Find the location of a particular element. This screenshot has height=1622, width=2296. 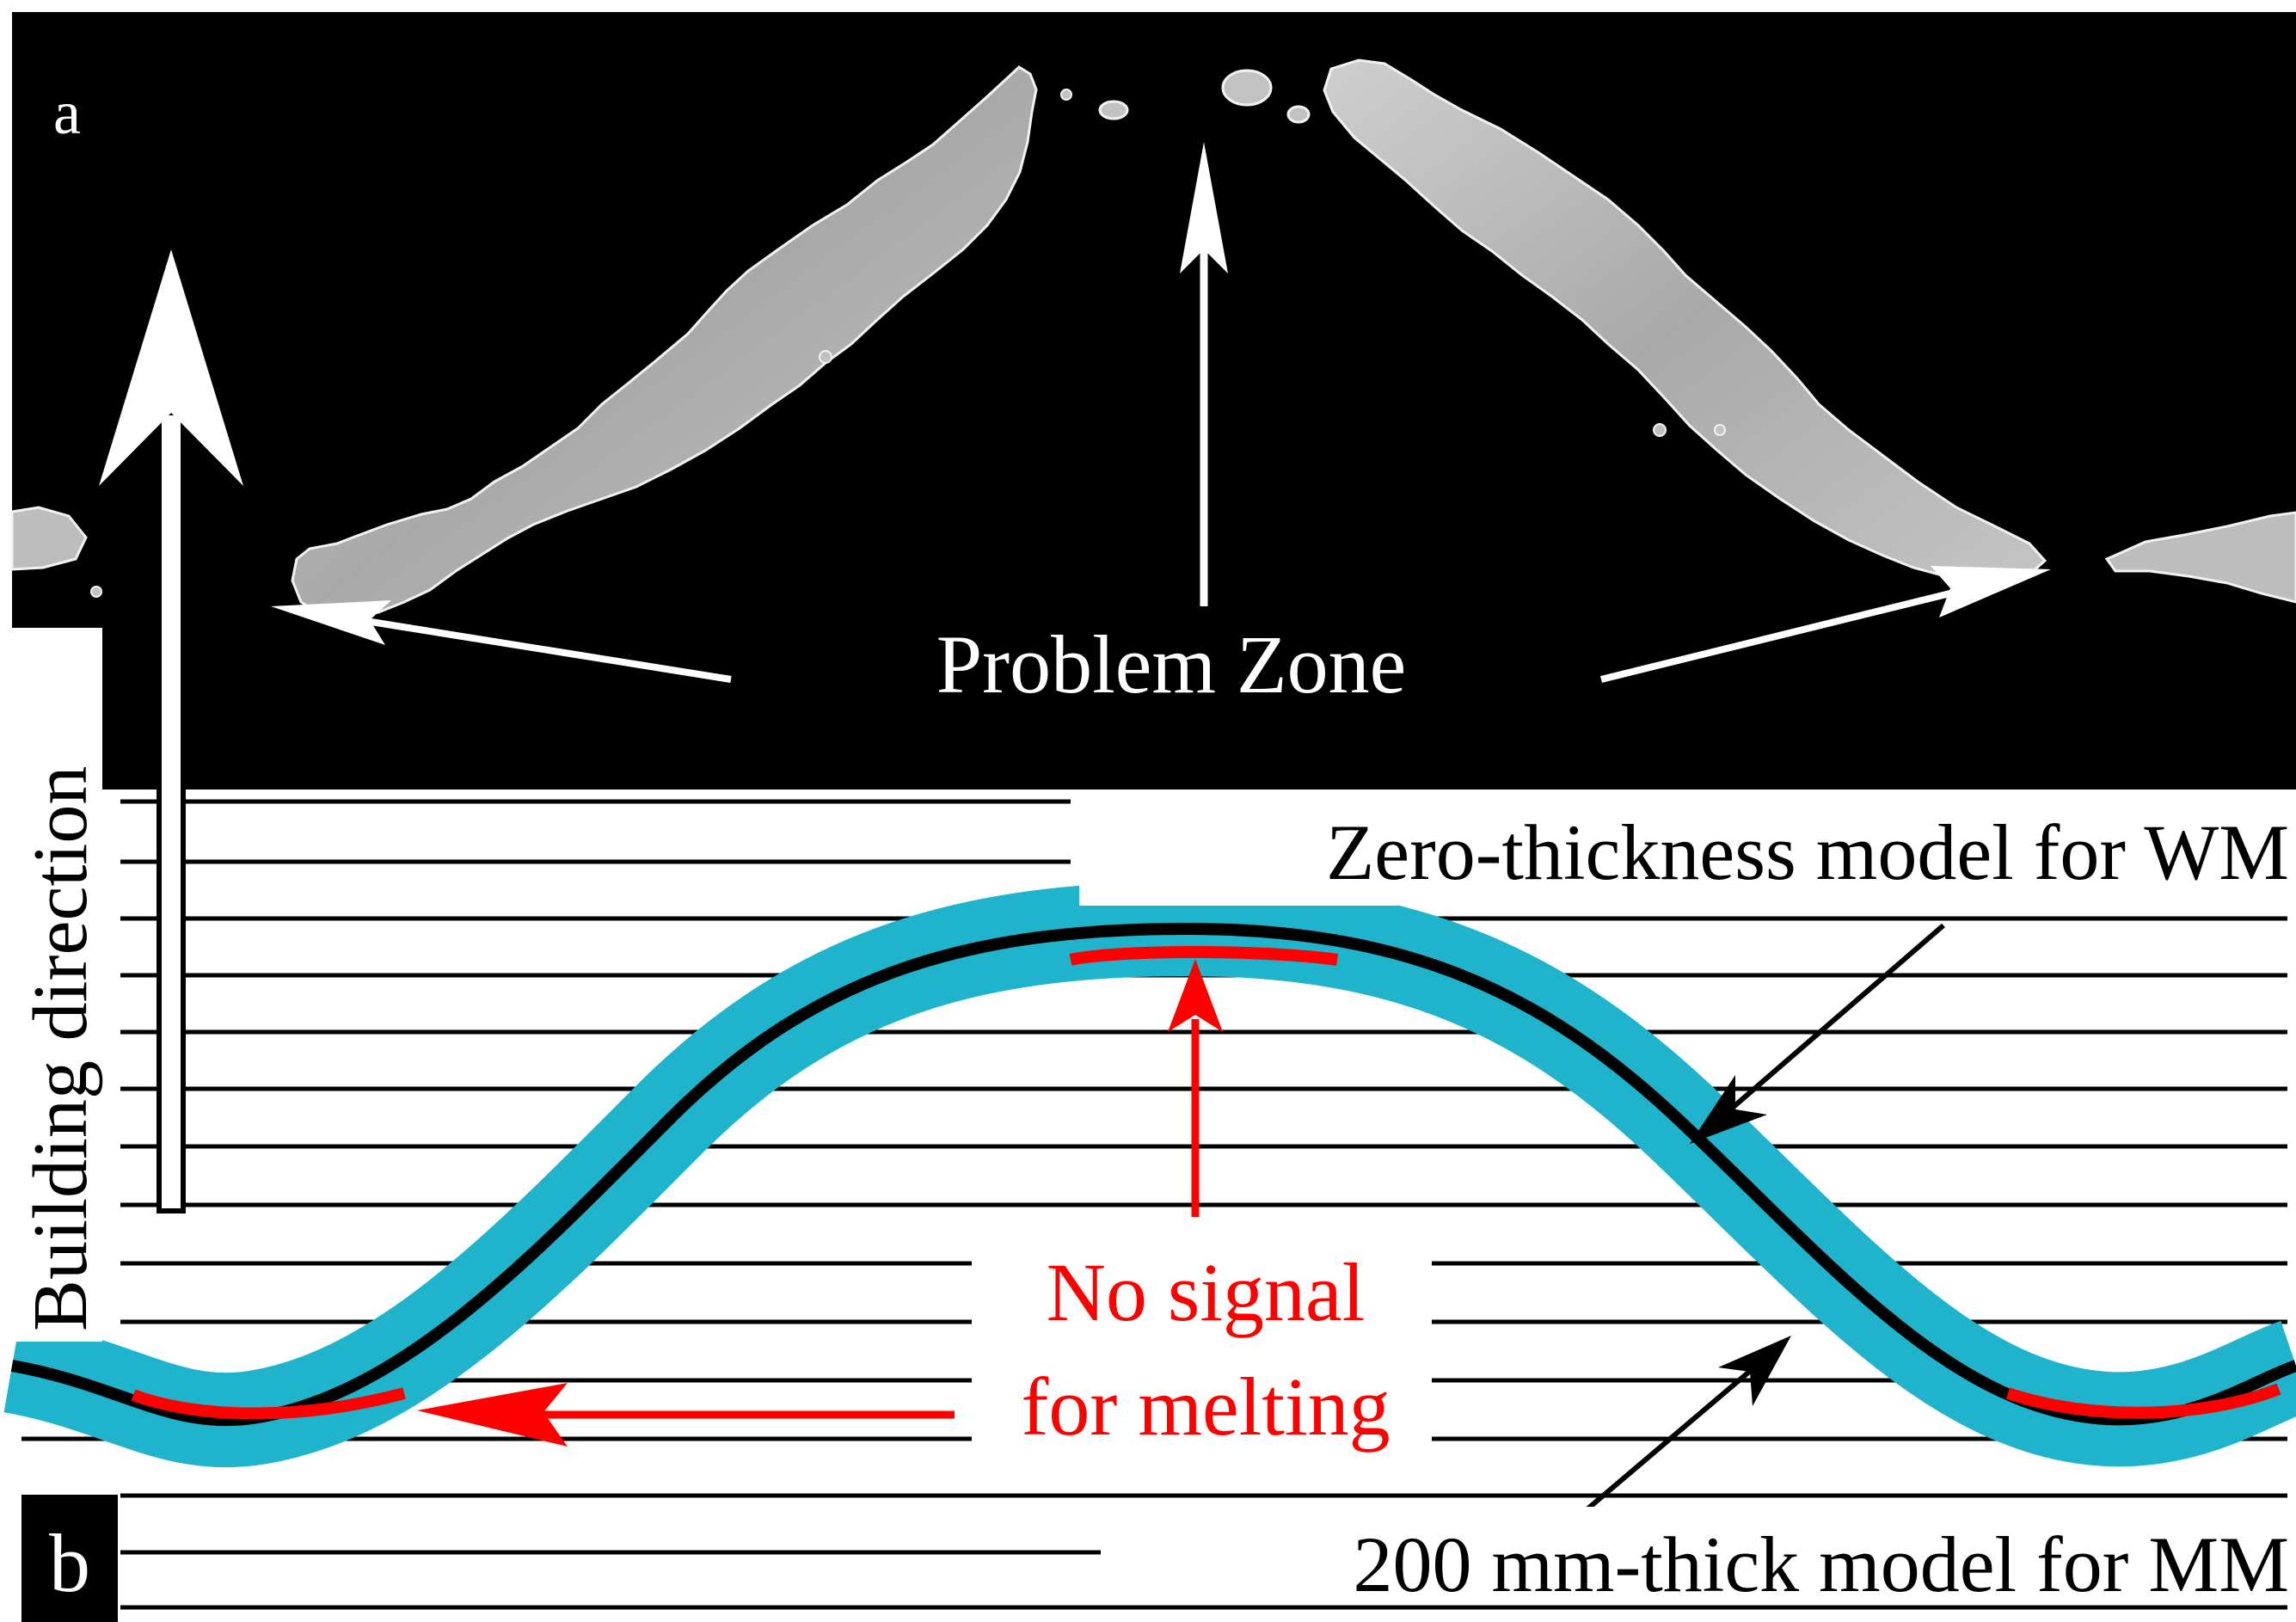

specimen-edge-left is located at coordinates (49, 538).